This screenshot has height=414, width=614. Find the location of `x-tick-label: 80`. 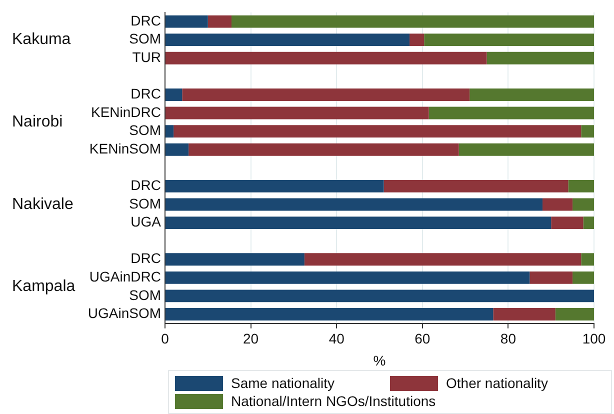

x-tick-label: 80 is located at coordinates (508, 338).